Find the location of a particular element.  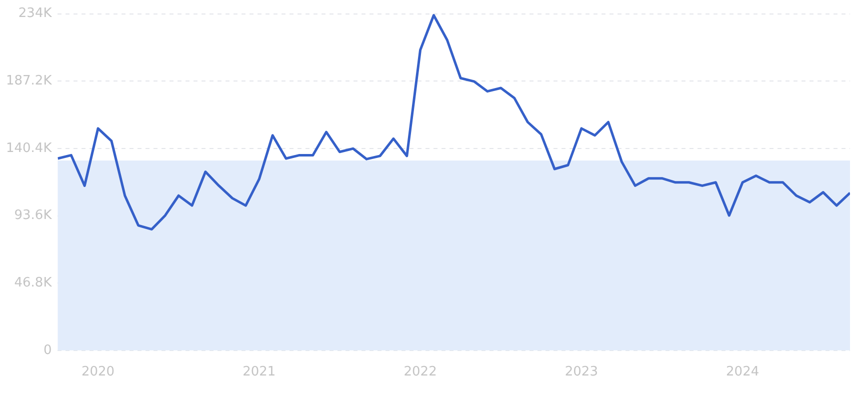

y-tick-label: 187.2K is located at coordinates (29, 80).